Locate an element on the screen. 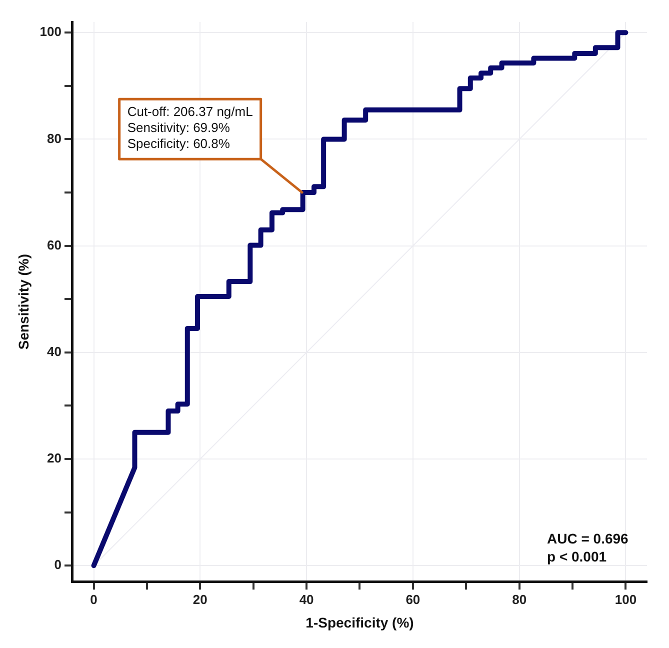  y-tick-label: 40 is located at coordinates (54, 352).